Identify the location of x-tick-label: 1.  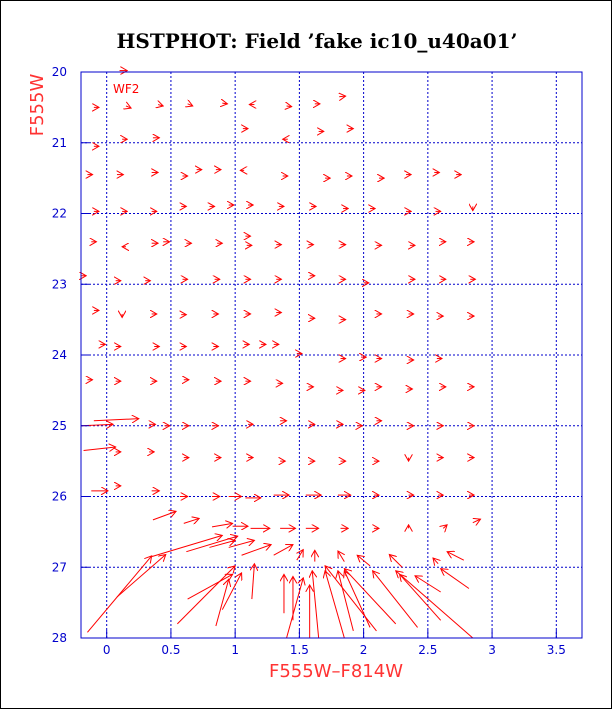
(235, 650).